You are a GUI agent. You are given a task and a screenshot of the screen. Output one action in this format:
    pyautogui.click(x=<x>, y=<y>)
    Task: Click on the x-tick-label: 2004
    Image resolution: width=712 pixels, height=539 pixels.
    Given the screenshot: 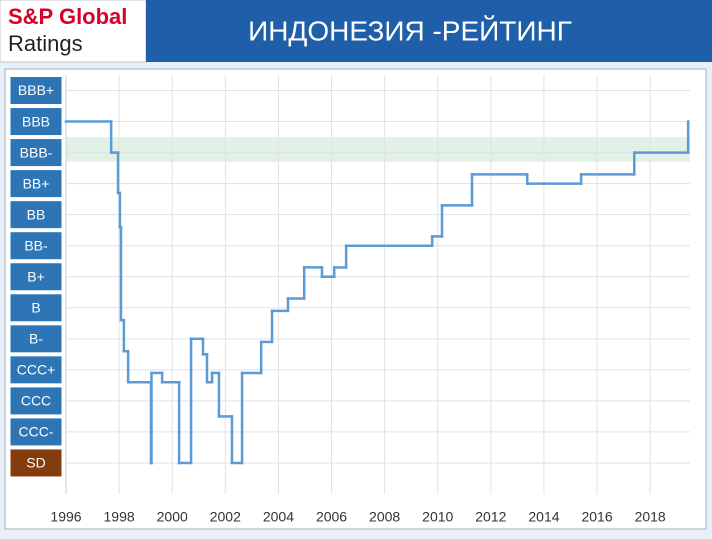 What is the action you would take?
    pyautogui.click(x=278, y=517)
    